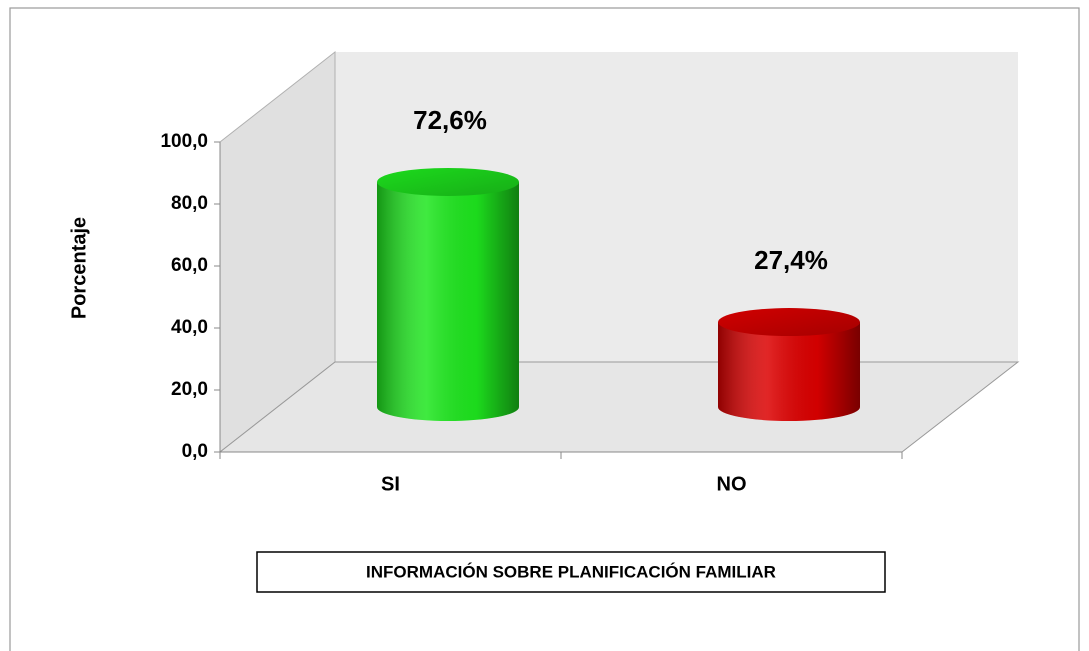 This screenshot has width=1089, height=651. What do you see at coordinates (189, 265) in the screenshot?
I see `y-tick-label: 60,0` at bounding box center [189, 265].